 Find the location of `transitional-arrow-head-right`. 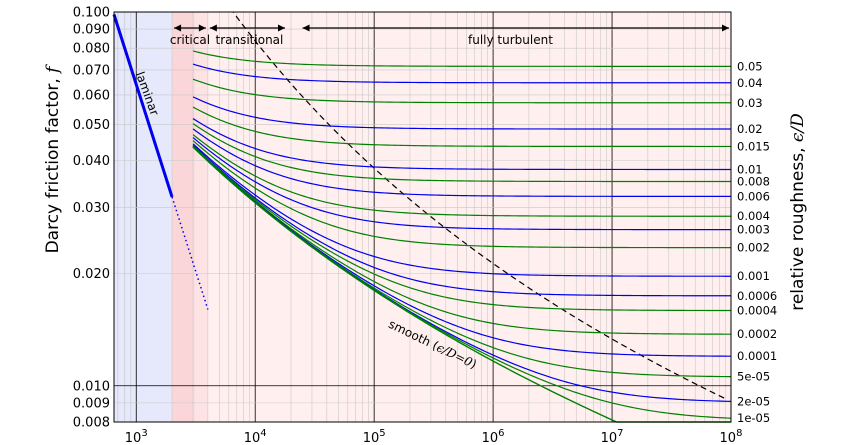

transitional-arrow-head-right is located at coordinates (282, 28).